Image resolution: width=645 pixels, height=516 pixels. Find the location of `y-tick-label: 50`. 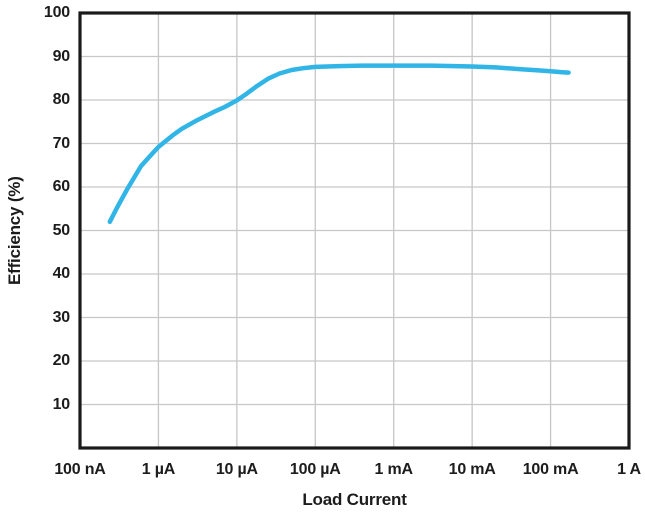

y-tick-label: 50 is located at coordinates (61, 230).